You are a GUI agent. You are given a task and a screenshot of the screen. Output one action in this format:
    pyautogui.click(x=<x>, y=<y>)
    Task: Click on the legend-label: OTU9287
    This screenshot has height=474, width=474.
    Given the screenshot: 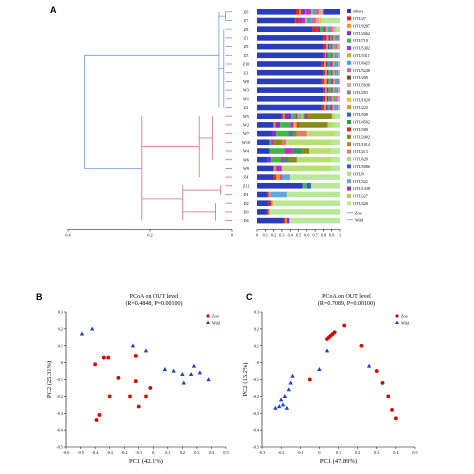 What is the action you would take?
    pyautogui.click(x=361, y=25)
    